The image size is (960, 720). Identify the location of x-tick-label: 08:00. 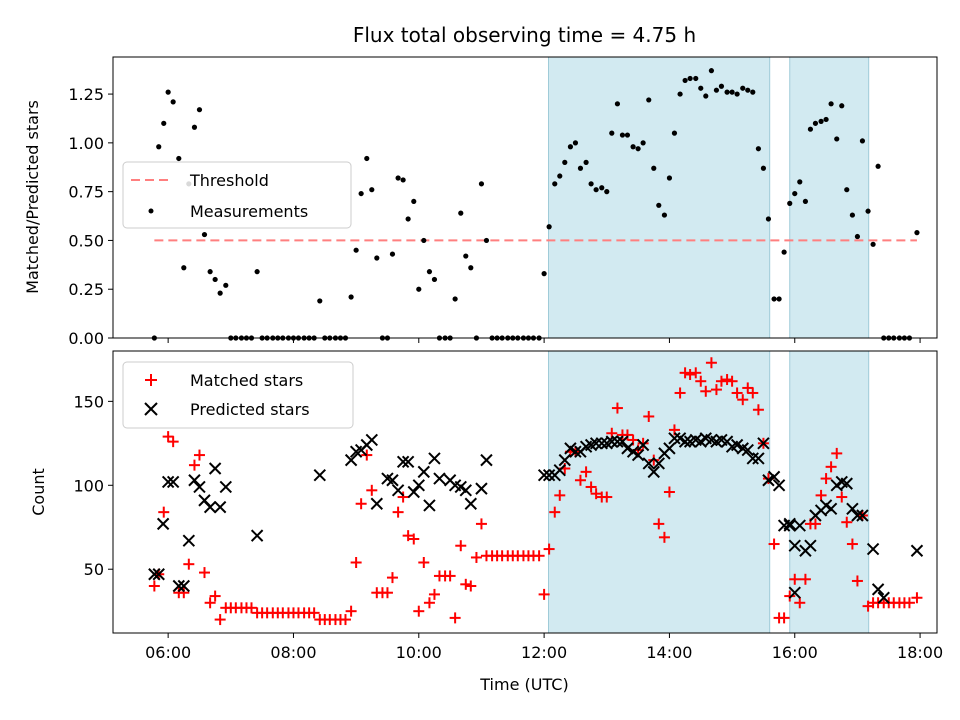
(293, 652).